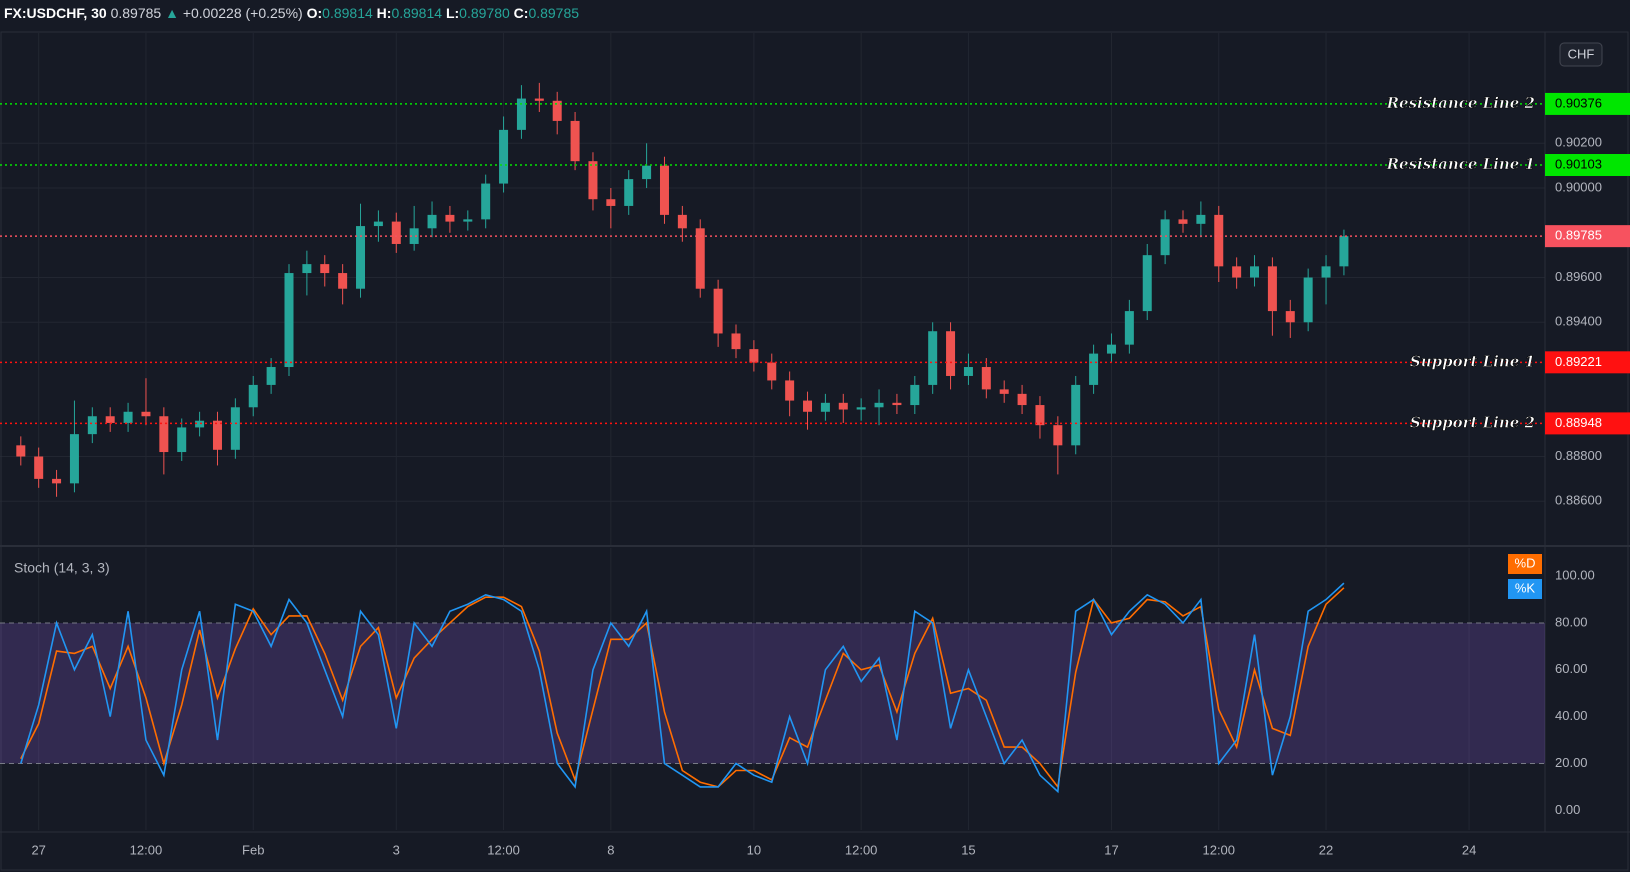 Image resolution: width=1630 pixels, height=872 pixels. Describe the element at coordinates (253, 849) in the screenshot. I see `x-tick-label: Feb` at that location.